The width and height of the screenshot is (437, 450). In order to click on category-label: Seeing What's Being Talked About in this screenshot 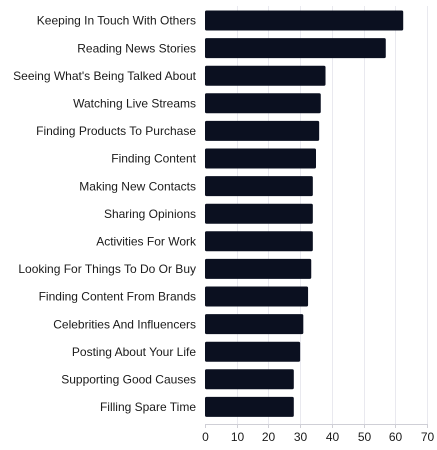, I will do `click(105, 76)`.